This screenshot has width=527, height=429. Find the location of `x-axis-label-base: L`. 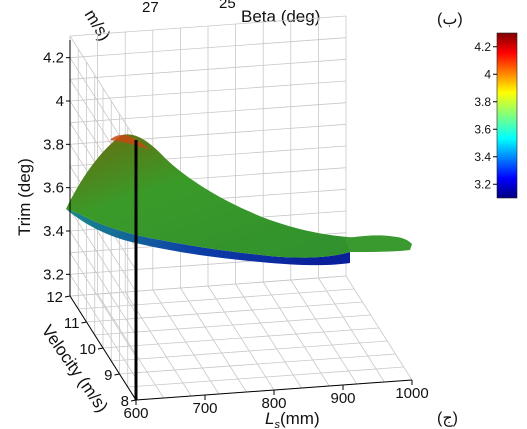

x-axis-label-base: L is located at coordinates (269, 418).